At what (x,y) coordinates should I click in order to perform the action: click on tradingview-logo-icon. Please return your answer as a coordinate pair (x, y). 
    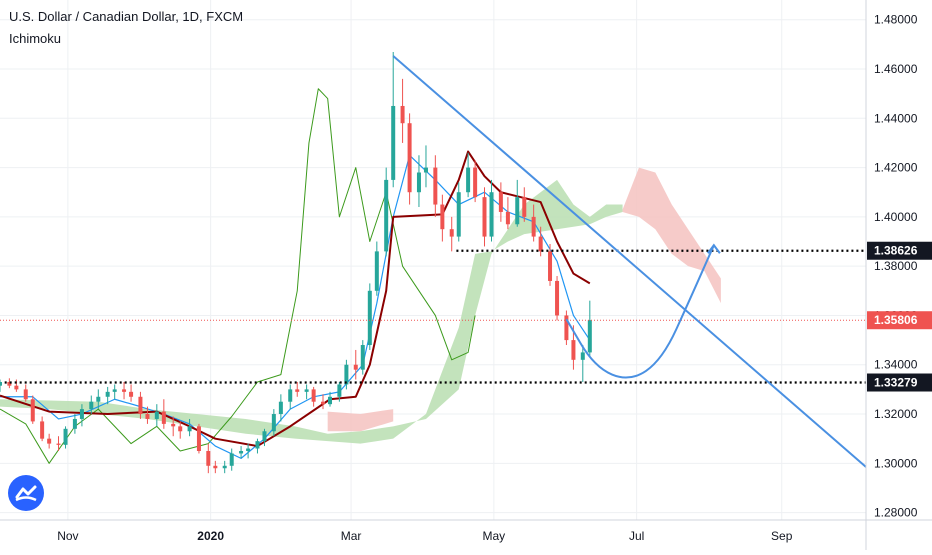
    Looking at the image, I should click on (26, 493).